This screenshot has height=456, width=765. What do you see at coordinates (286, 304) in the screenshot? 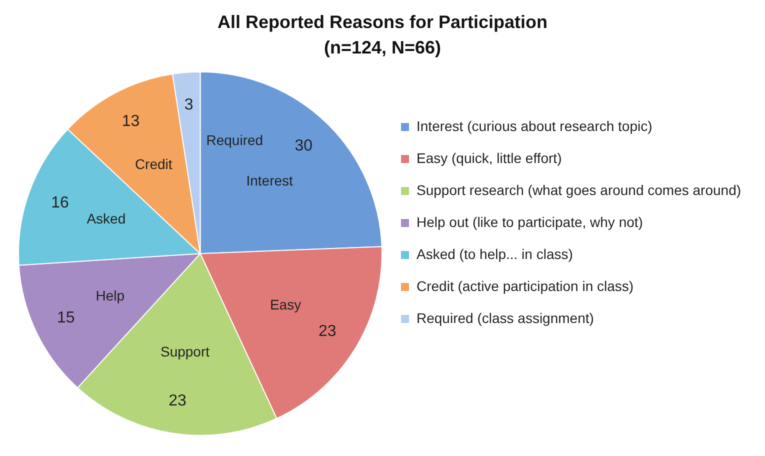
I see `text: Easy` at bounding box center [286, 304].